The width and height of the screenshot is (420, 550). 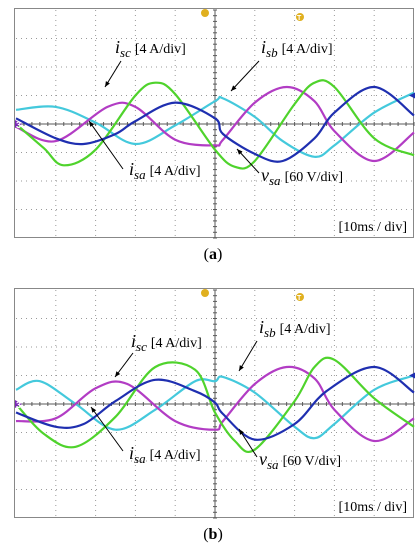 I want to click on panel-label-a: (a), so click(x=213, y=254).